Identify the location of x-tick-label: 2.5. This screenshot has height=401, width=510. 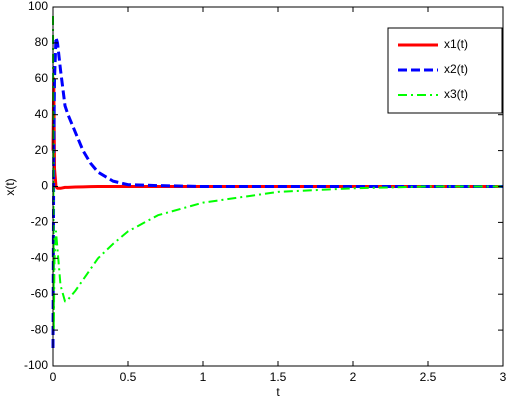
(428, 377).